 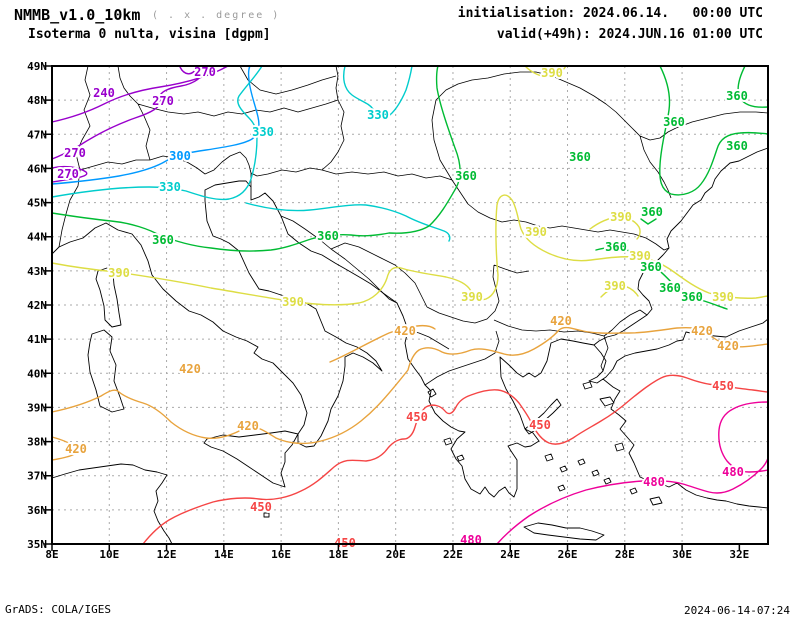 I want to click on axis-label: 20E, so click(x=396, y=554).